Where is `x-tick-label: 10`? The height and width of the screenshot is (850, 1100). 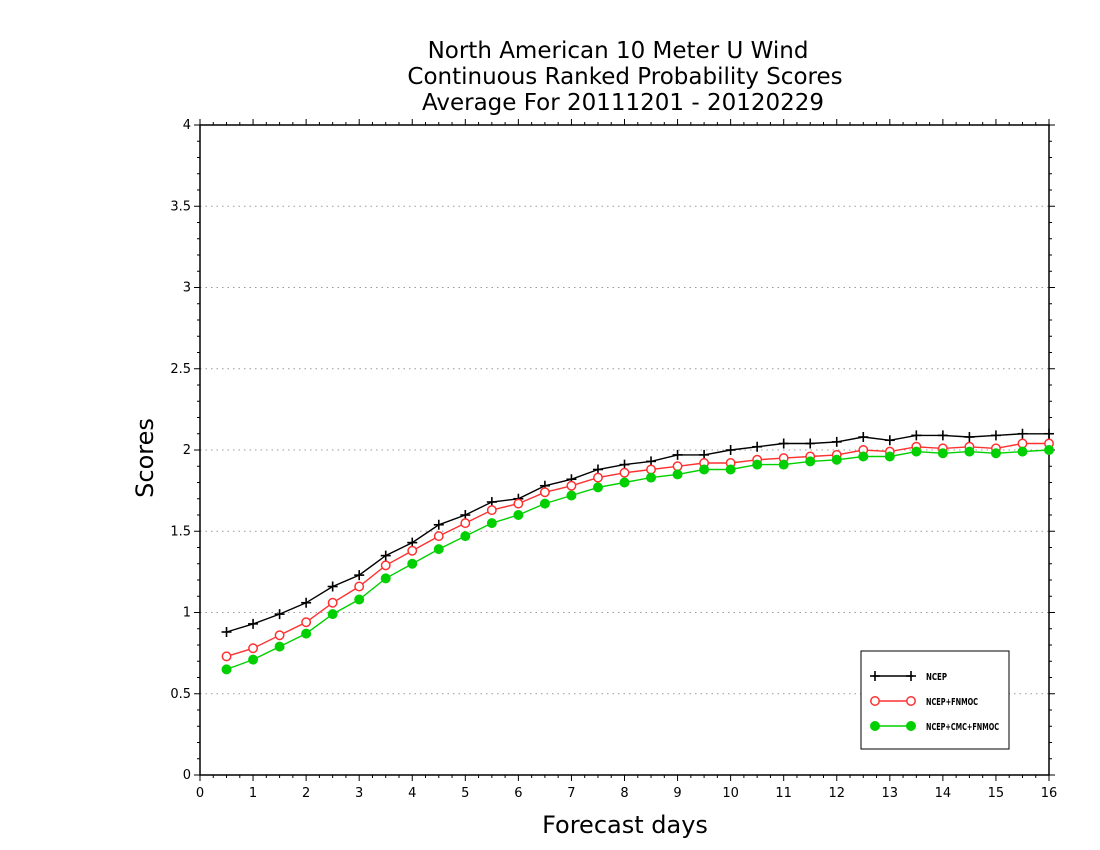
x-tick-label: 10 is located at coordinates (730, 793).